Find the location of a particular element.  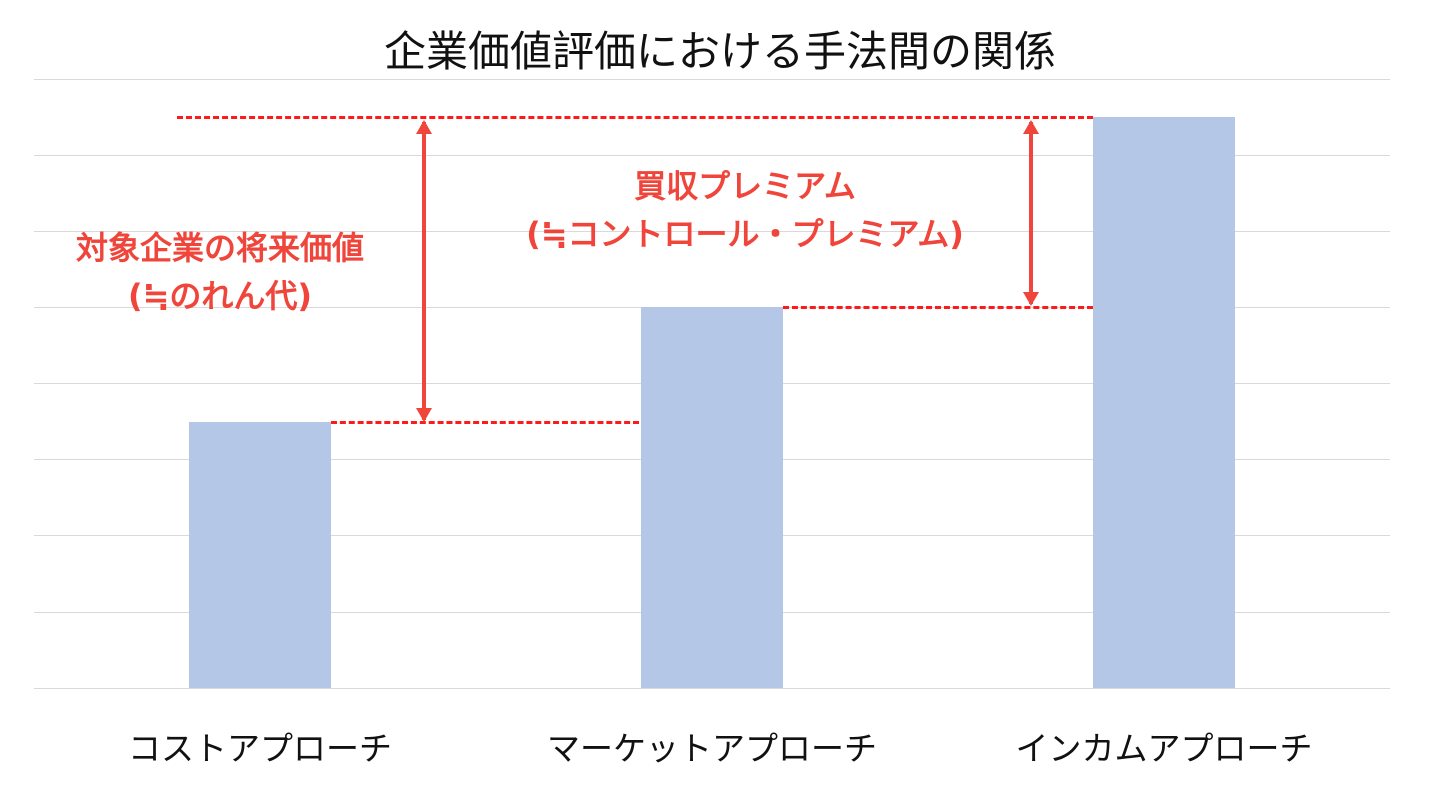

x-label-market: マーケットアプローチ is located at coordinates (712, 748).